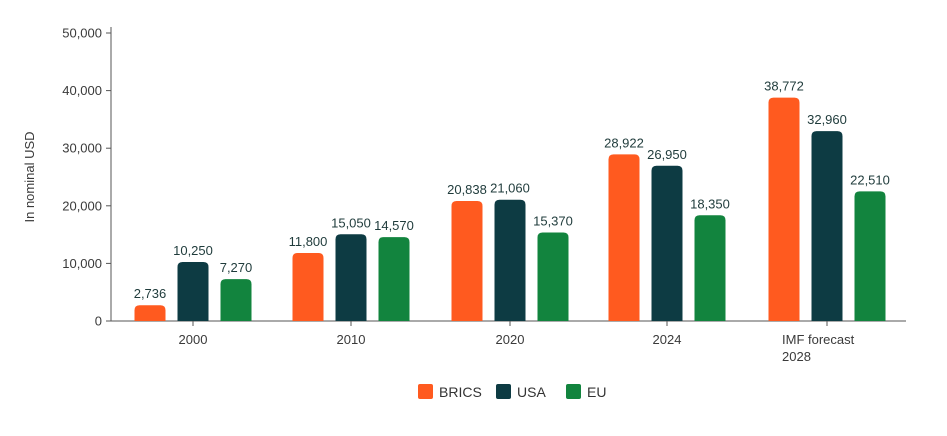 The width and height of the screenshot is (947, 436). I want to click on x-tick-label: 2010, so click(351, 339).